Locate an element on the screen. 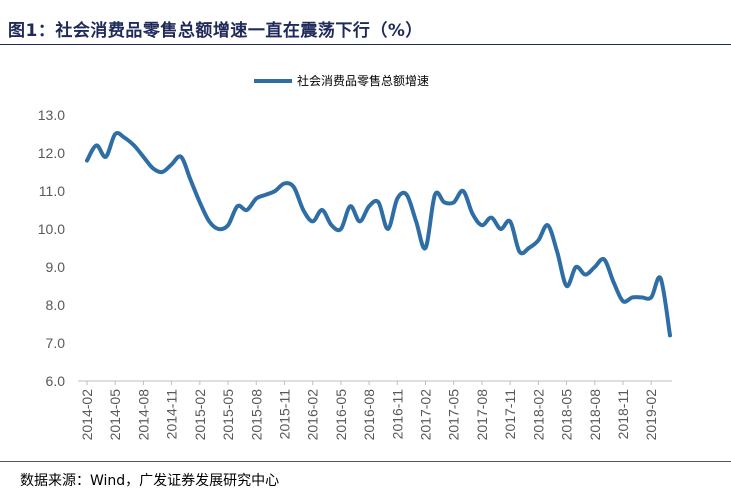  y-tick-label: 12.0 is located at coordinates (51, 153).